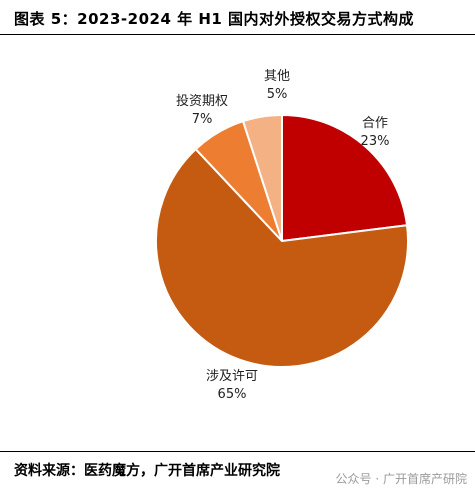  What do you see at coordinates (147, 471) in the screenshot?
I see `source-note: 资料来源：医药魔方，广开首席产业研究院` at bounding box center [147, 471].